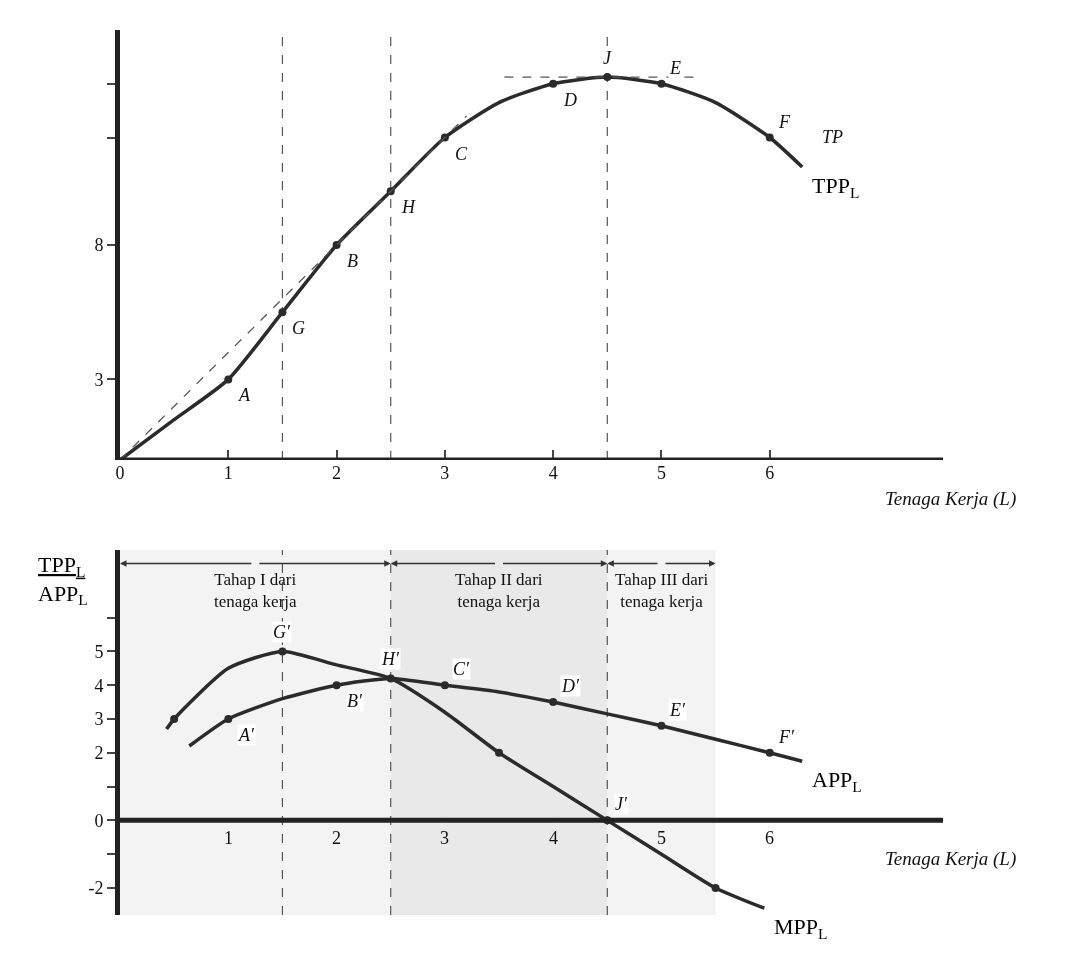  What do you see at coordinates (120, 473) in the screenshot?
I see `x-tick-label: 0` at bounding box center [120, 473].